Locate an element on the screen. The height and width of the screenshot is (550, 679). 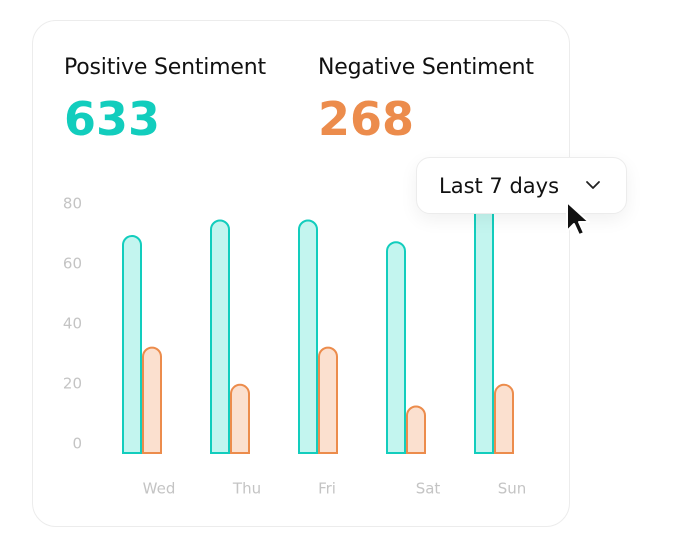
positive-bar-fri is located at coordinates (308, 336).